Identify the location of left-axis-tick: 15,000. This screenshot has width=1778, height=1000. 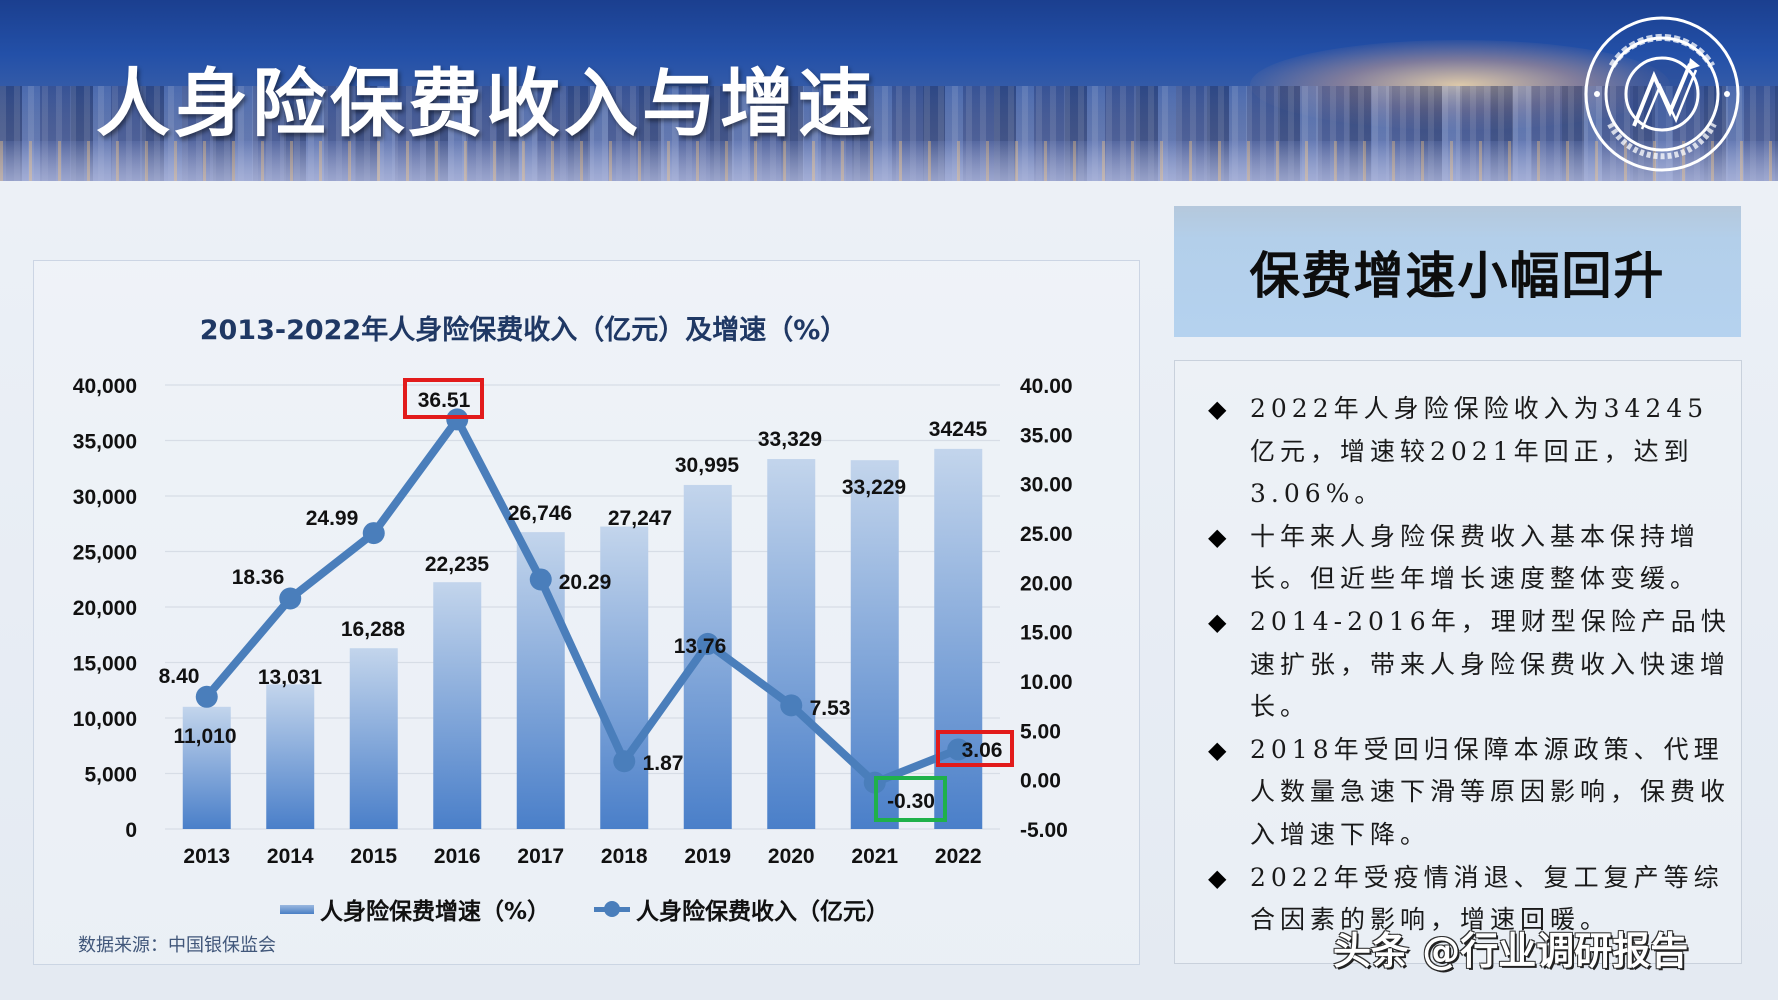
(105, 664).